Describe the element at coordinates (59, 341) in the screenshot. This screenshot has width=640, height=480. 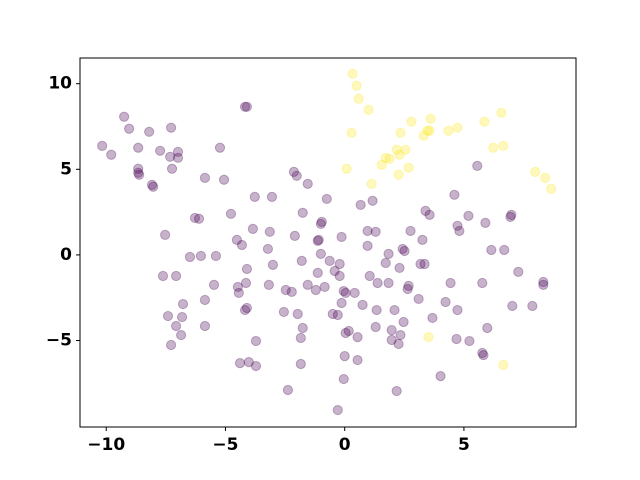
I see `y-tick-label: −5` at that location.